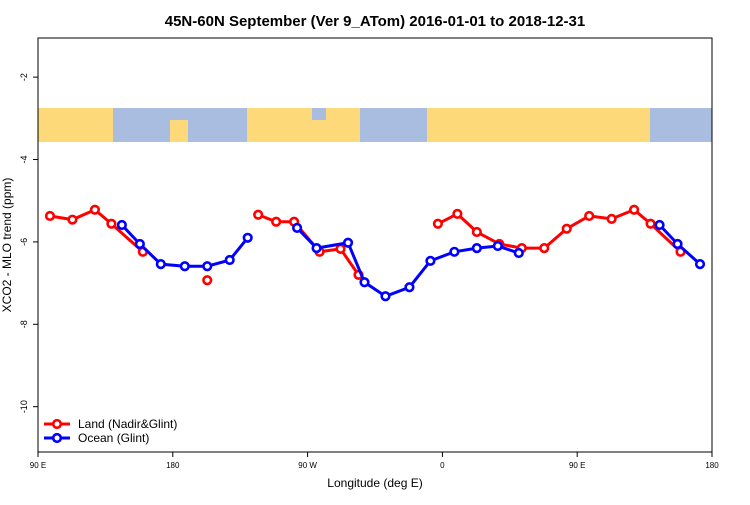  I want to click on y-tick-label: -4, so click(24, 160).